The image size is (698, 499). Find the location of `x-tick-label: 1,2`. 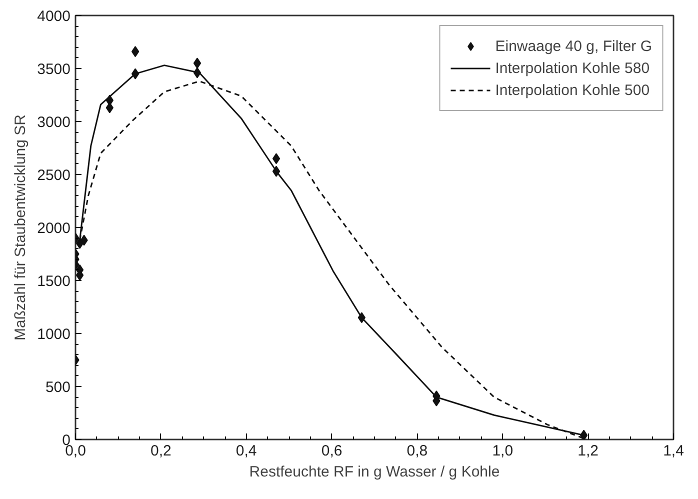

x-tick-label: 1,2 is located at coordinates (588, 451).